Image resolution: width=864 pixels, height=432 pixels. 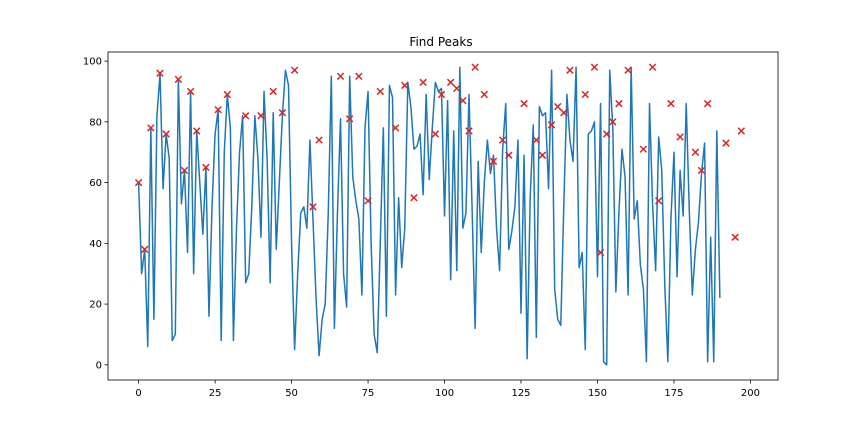 What do you see at coordinates (440, 42) in the screenshot?
I see `chart-title: Find Peaks` at bounding box center [440, 42].